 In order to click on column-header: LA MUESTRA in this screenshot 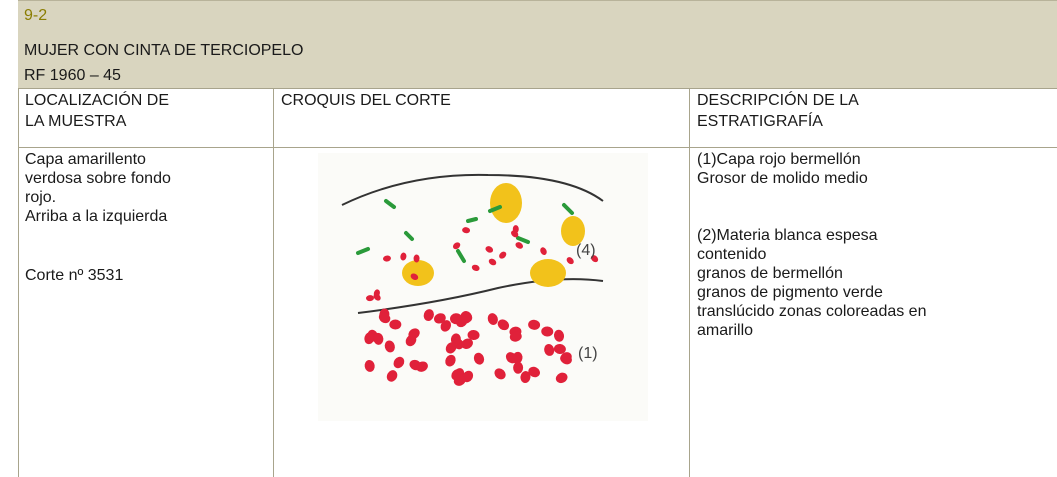, I will do `click(76, 121)`.